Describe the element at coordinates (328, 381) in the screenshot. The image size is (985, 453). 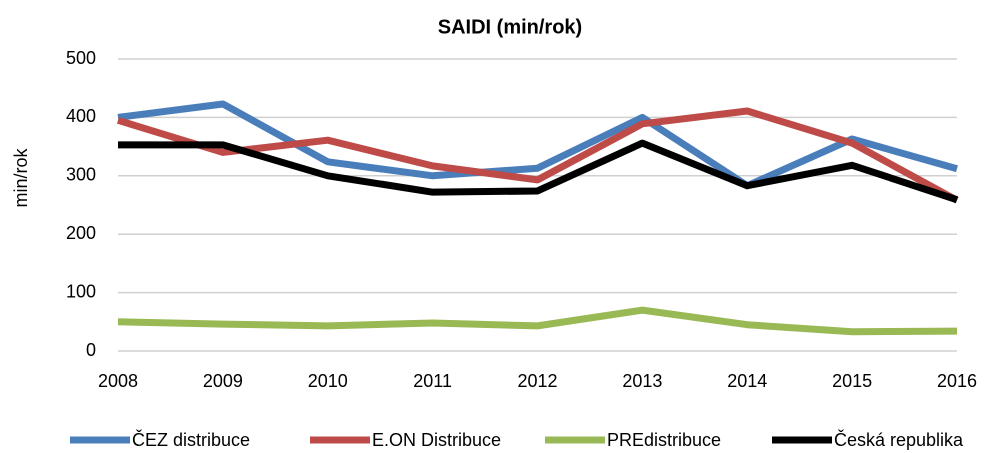
I see `x-tick-label: 2010` at that location.